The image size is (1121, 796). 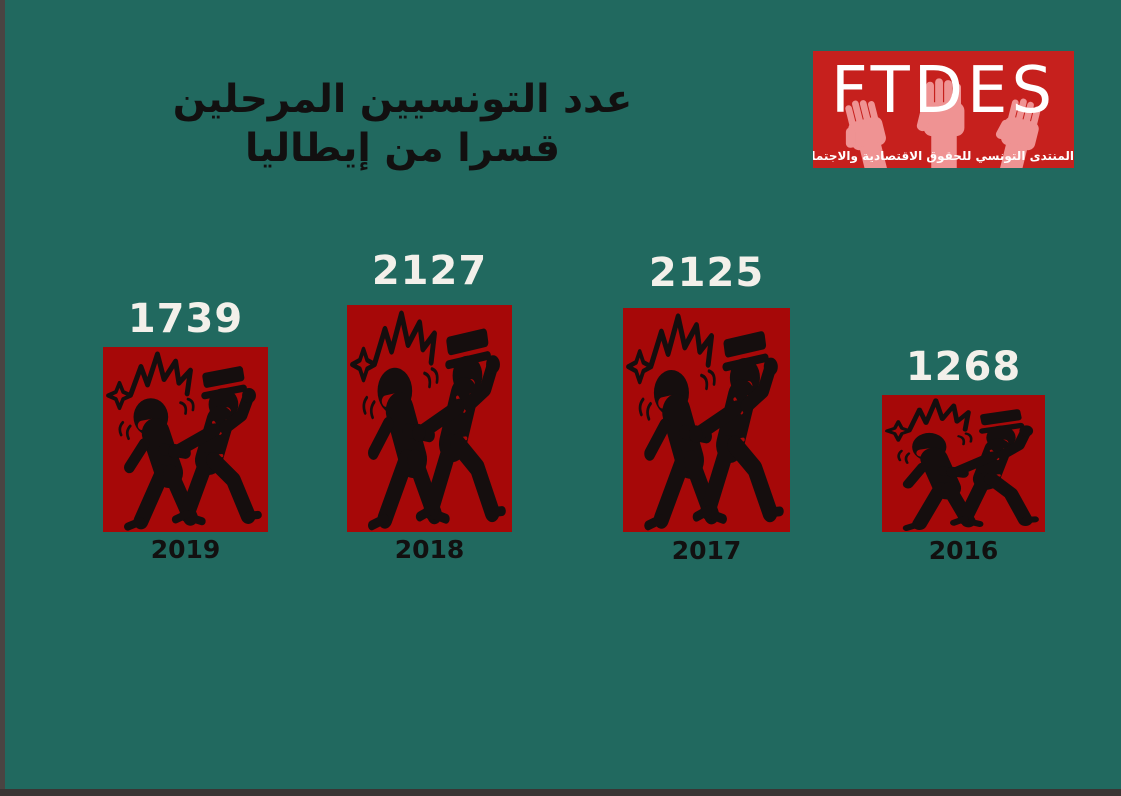 What do you see at coordinates (402, 124) in the screenshot?
I see `page-title: عدد التونسيين المرحلين قسرا من إيطاليا` at bounding box center [402, 124].